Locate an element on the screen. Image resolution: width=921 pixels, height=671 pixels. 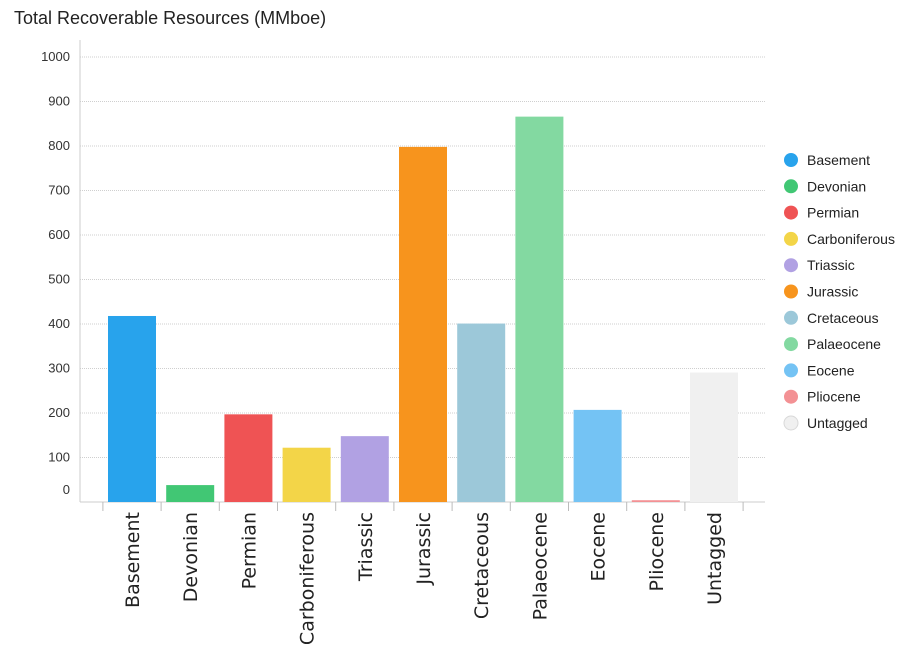
bar-carboniferous is located at coordinates (306, 474).